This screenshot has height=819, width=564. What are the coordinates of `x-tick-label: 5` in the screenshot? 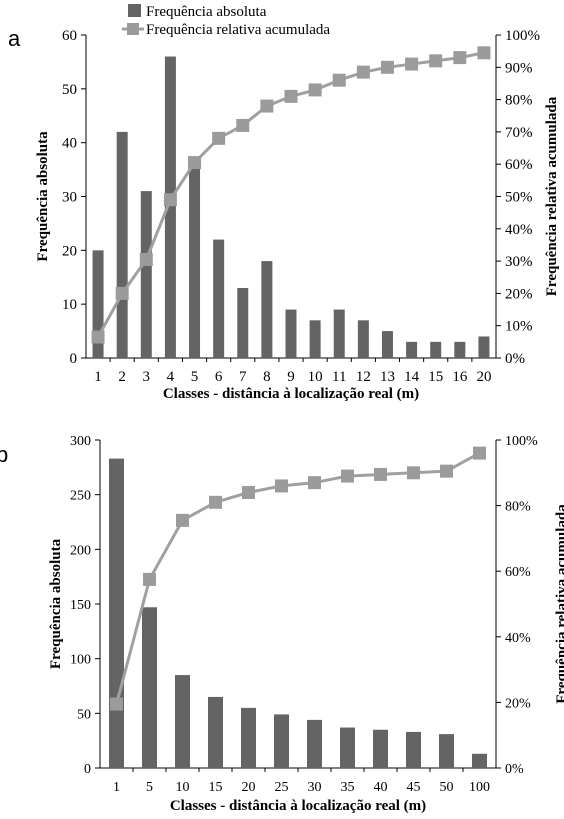 It's located at (195, 377).